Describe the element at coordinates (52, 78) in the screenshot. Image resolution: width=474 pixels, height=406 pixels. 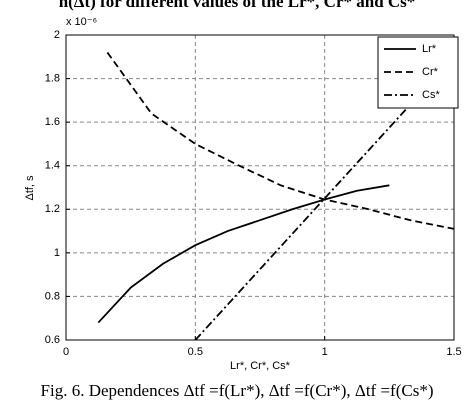
I see `y-tick-label: 1.8` at that location.